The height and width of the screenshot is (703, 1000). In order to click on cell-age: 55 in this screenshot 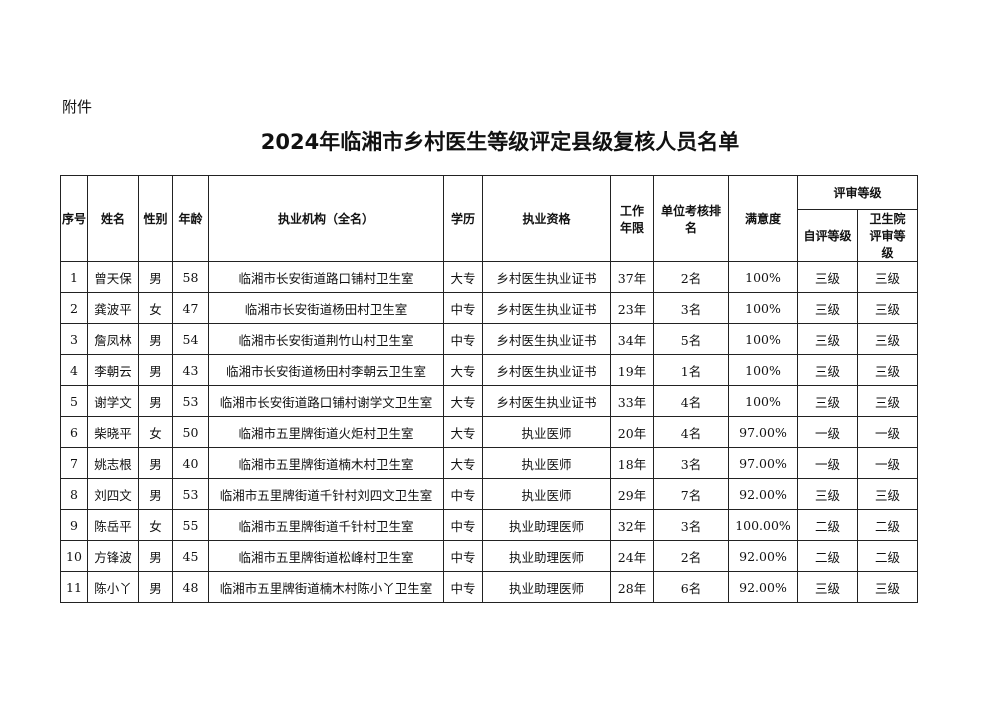, I will do `click(190, 525)`.